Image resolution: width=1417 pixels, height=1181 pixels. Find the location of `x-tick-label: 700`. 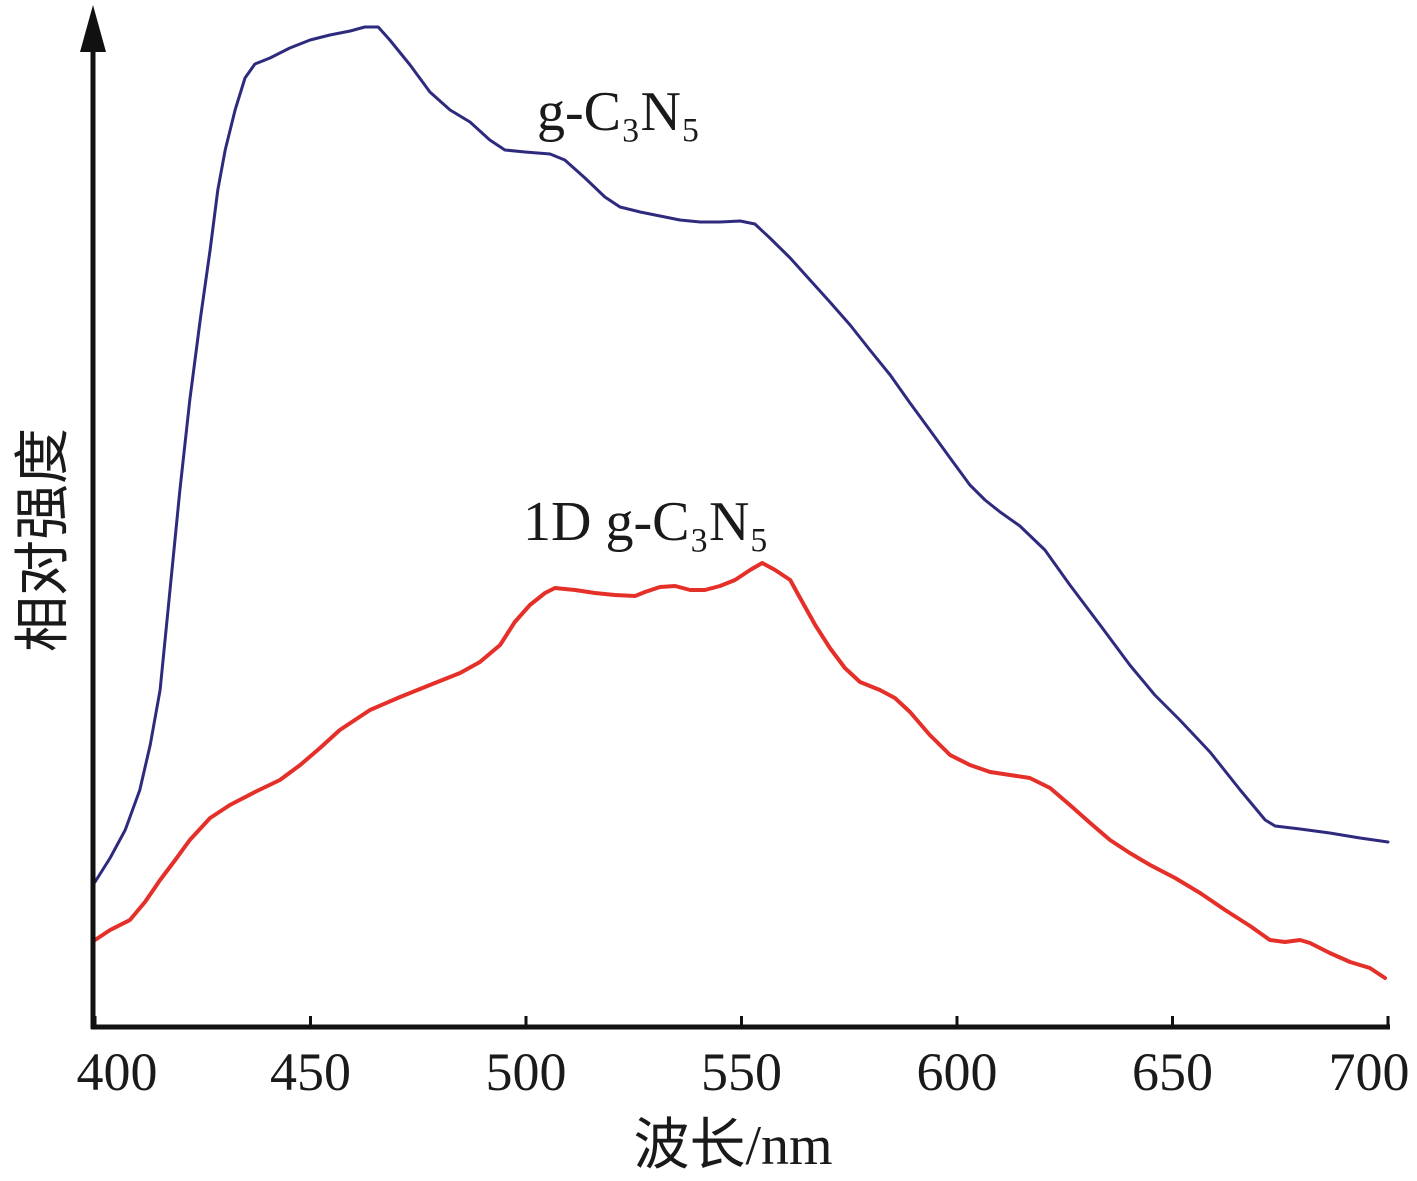

x-tick-label: 700 is located at coordinates (1369, 1072).